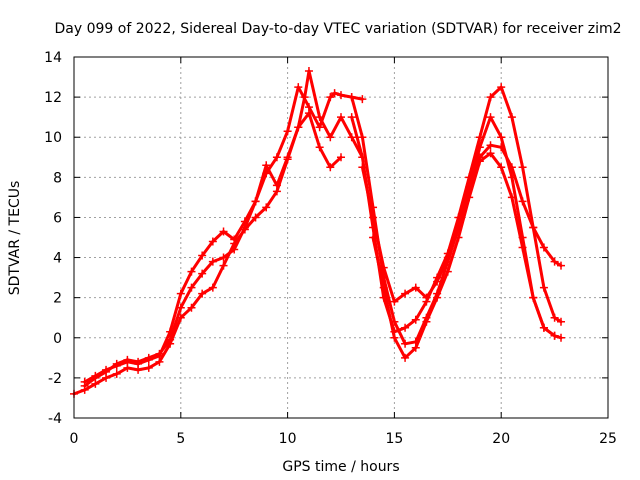 The width and height of the screenshot is (640, 480). Describe the element at coordinates (74, 439) in the screenshot. I see `x-tick-label: 0` at that location.